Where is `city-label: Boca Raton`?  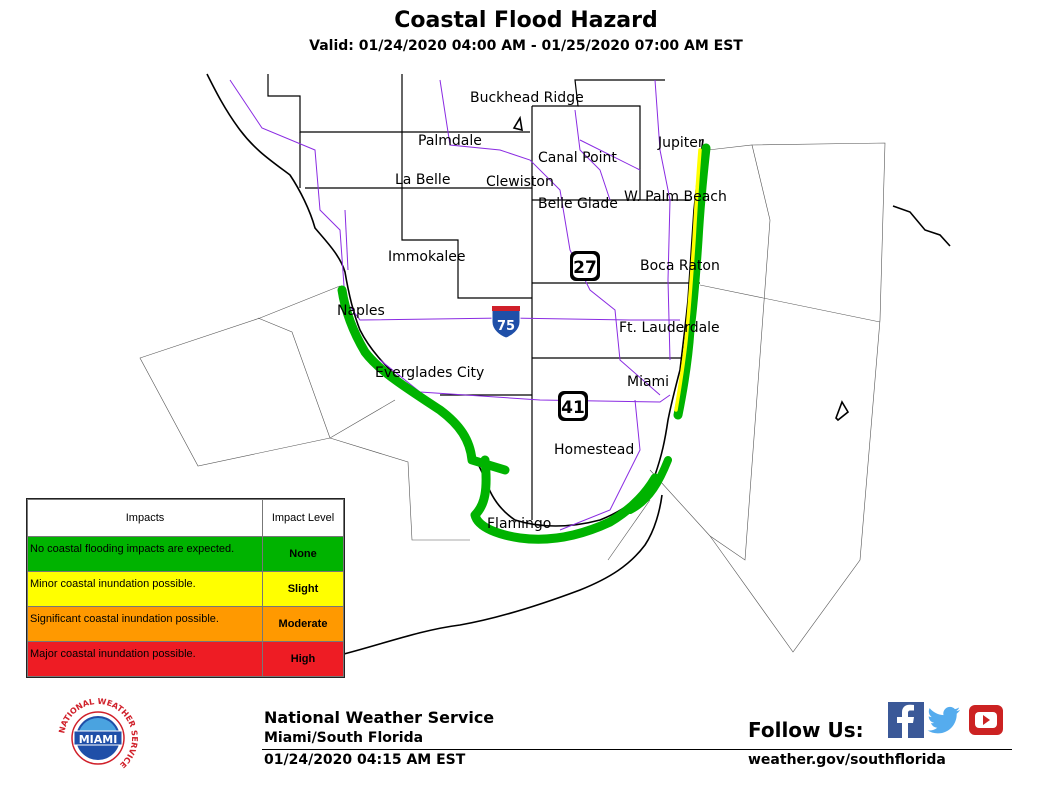
city-label: Boca Raton is located at coordinates (680, 266).